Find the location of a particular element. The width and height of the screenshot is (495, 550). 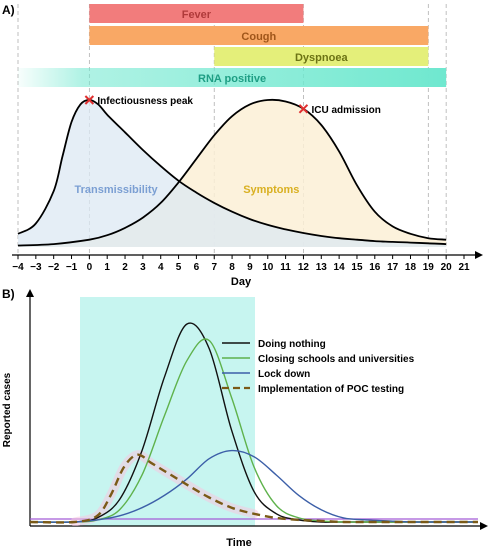

tick-label: 19 is located at coordinates (429, 267).